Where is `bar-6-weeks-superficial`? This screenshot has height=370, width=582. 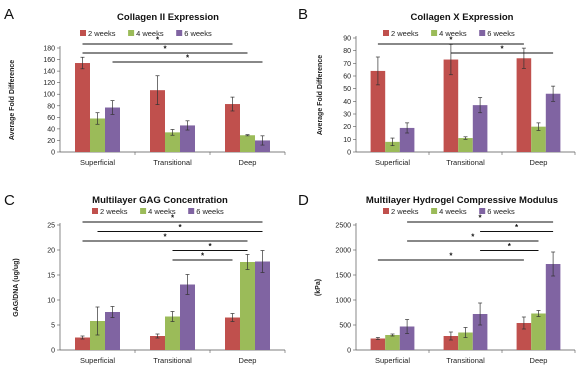
bar-6-weeks-superficial is located at coordinates (112, 129).